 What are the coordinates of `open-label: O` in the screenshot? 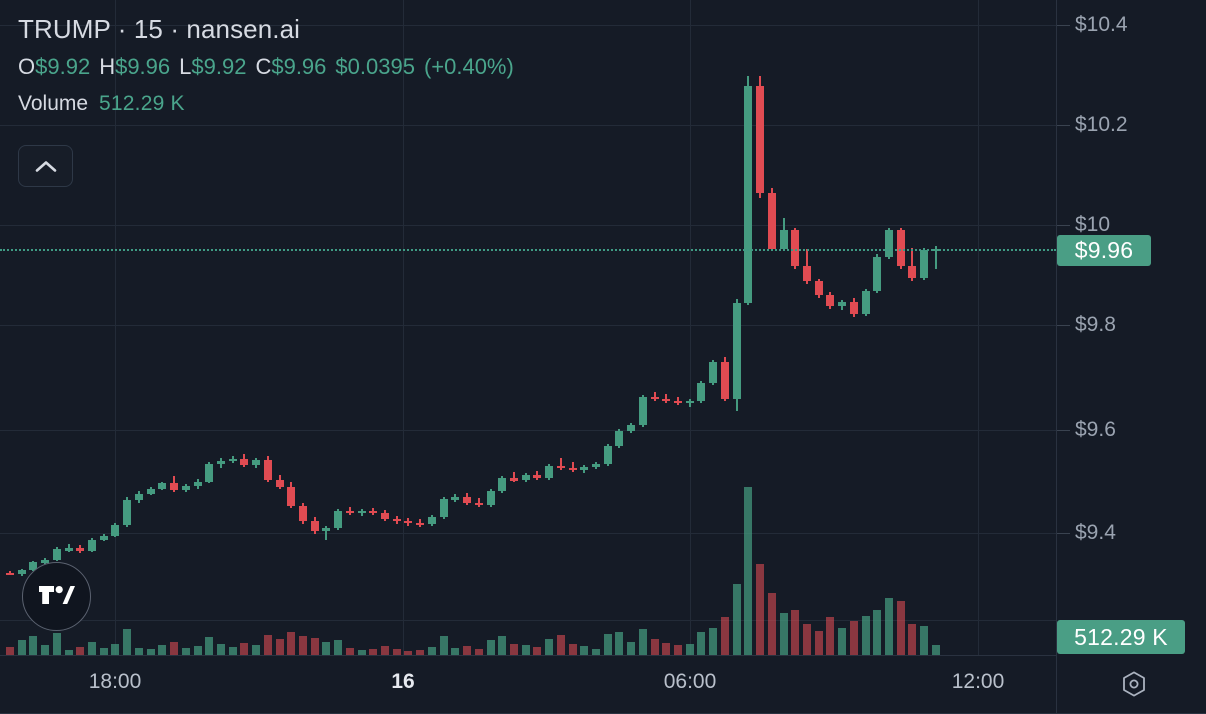 It's located at (27, 66).